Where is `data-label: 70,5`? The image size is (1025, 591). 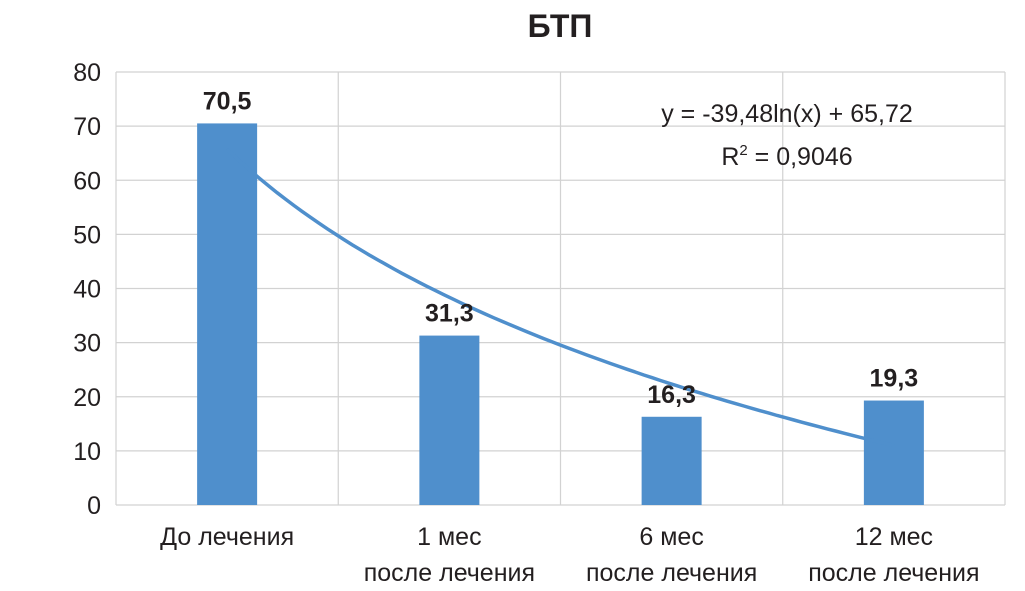
data-label: 70,5 is located at coordinates (227, 101).